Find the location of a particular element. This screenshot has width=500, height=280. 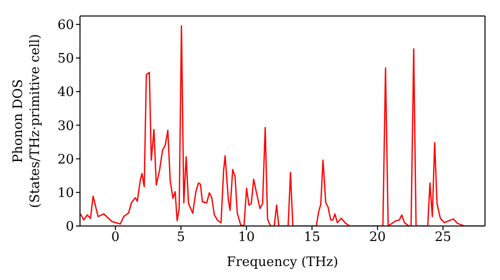

y-tick-label: 0 is located at coordinates (70, 227).